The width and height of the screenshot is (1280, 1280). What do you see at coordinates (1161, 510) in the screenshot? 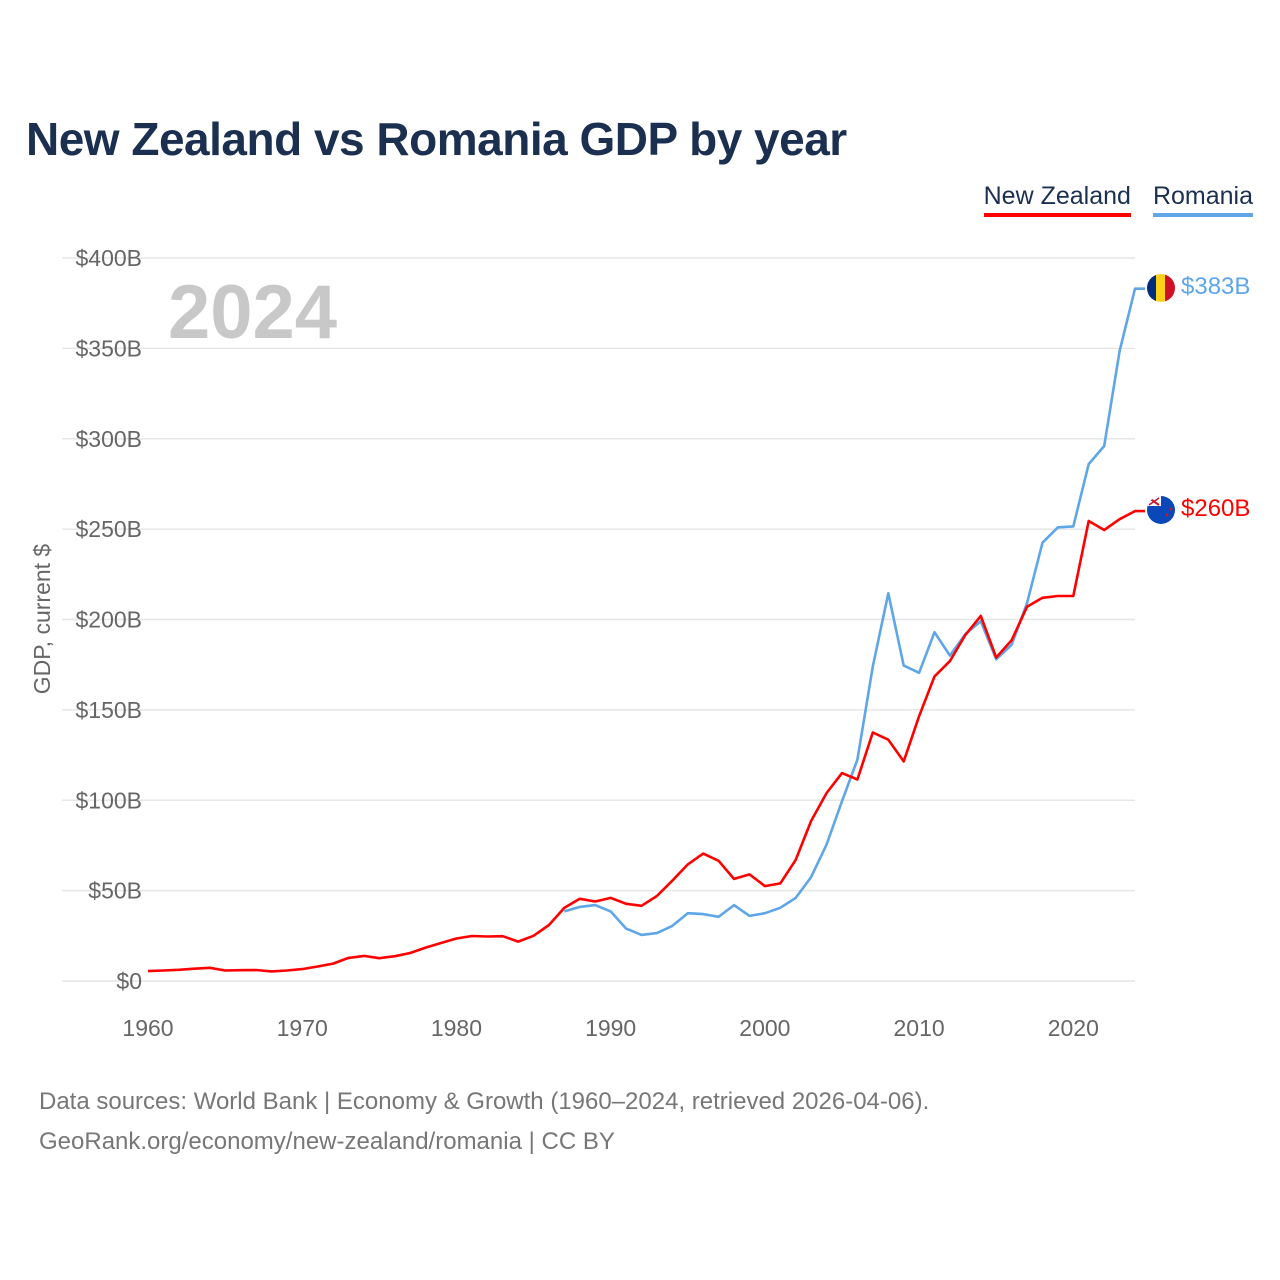
I see `new-zealand-flag-icon` at bounding box center [1161, 510].